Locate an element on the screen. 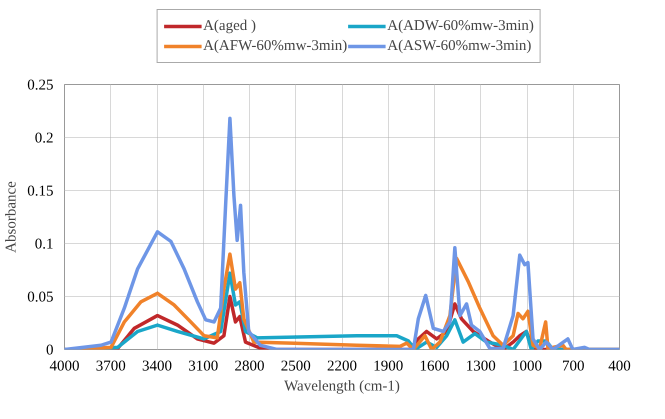 The height and width of the screenshot is (419, 665). x-tick-label: 3700 is located at coordinates (111, 366).